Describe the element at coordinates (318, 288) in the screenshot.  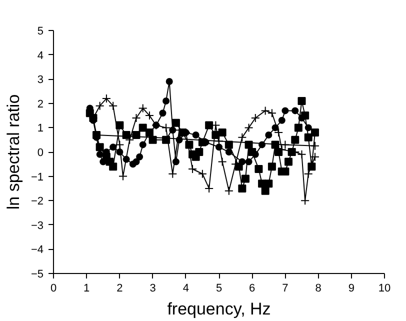
I see `x-tick-label: 8` at that location.